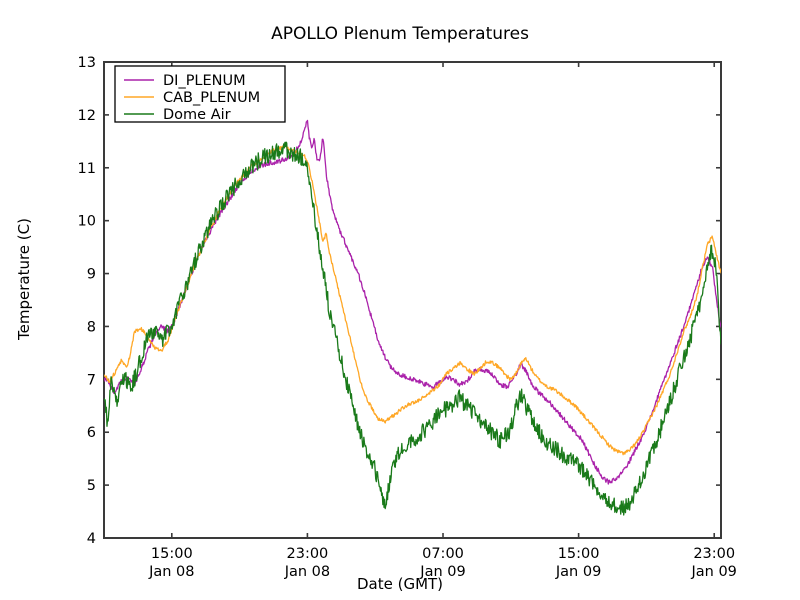 Image resolution: width=800 pixels, height=600 pixels. Describe the element at coordinates (400, 34) in the screenshot. I see `chart-title: APOLLO Plenum Temperatures` at that location.